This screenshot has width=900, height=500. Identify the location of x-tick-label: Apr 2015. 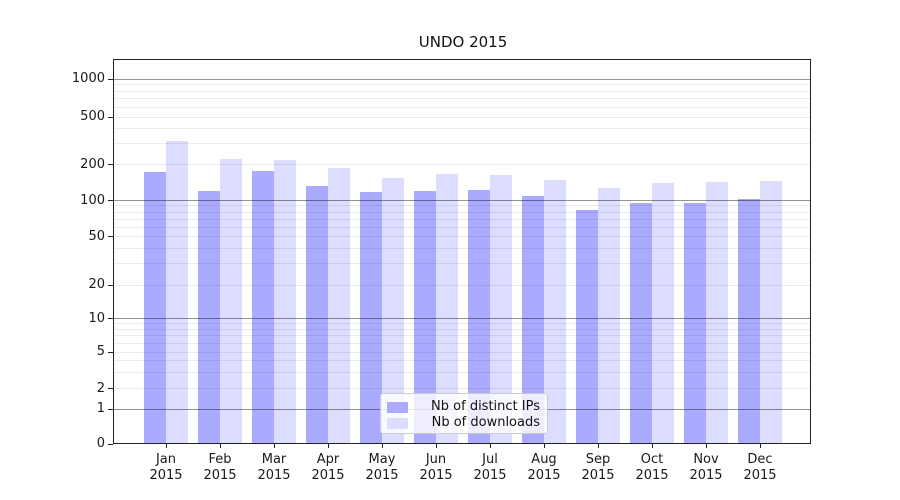
(328, 467).